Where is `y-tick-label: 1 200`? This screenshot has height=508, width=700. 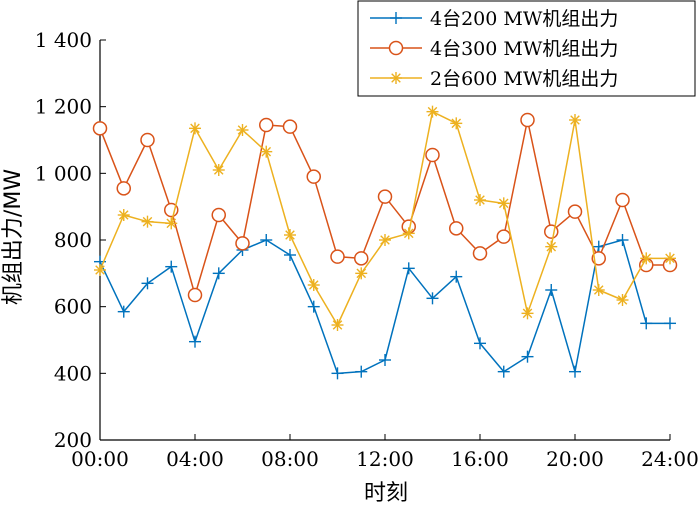
y-tick-label: 1 200 is located at coordinates (63, 107).